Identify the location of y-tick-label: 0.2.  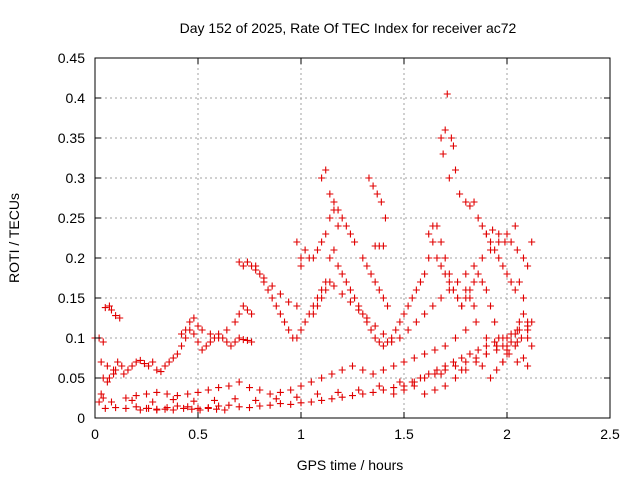
(76, 258).